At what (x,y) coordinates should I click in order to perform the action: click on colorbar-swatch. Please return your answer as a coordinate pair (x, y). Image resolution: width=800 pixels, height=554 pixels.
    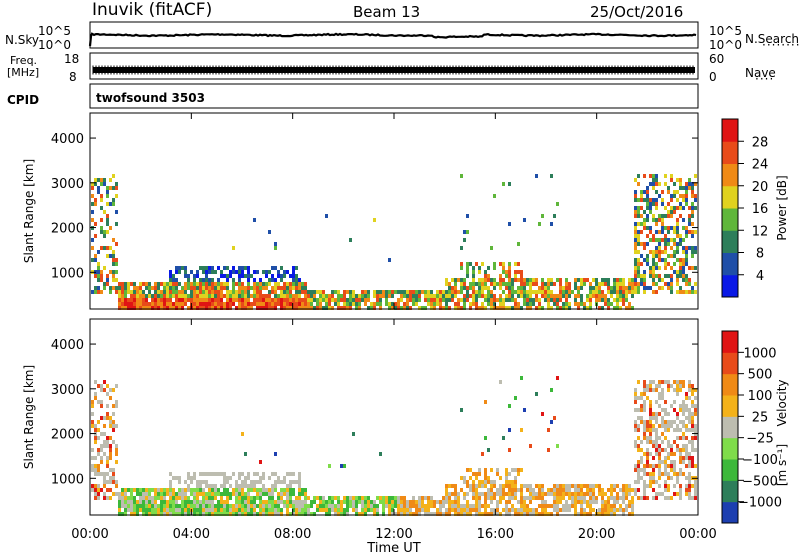
    Looking at the image, I should click on (730, 286).